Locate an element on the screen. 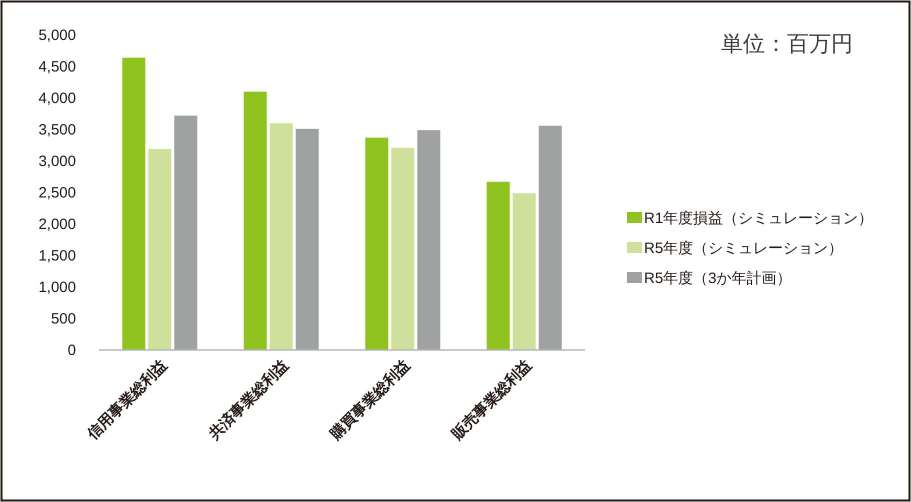 Image resolution: width=911 pixels, height=502 pixels. y-tick-label: 0 is located at coordinates (72, 350).